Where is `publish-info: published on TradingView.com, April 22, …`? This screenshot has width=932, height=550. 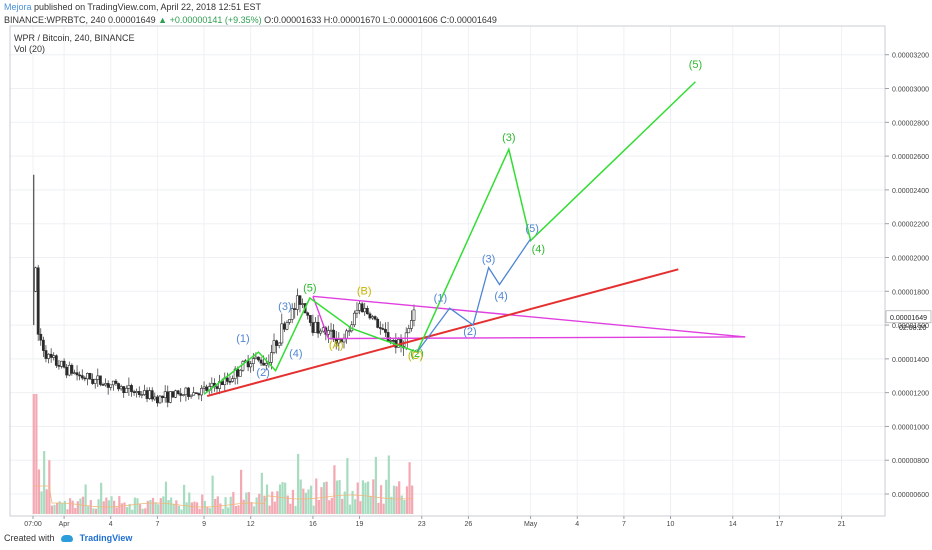
publish-info: published on TradingView.com, April 22, … is located at coordinates (148, 7).